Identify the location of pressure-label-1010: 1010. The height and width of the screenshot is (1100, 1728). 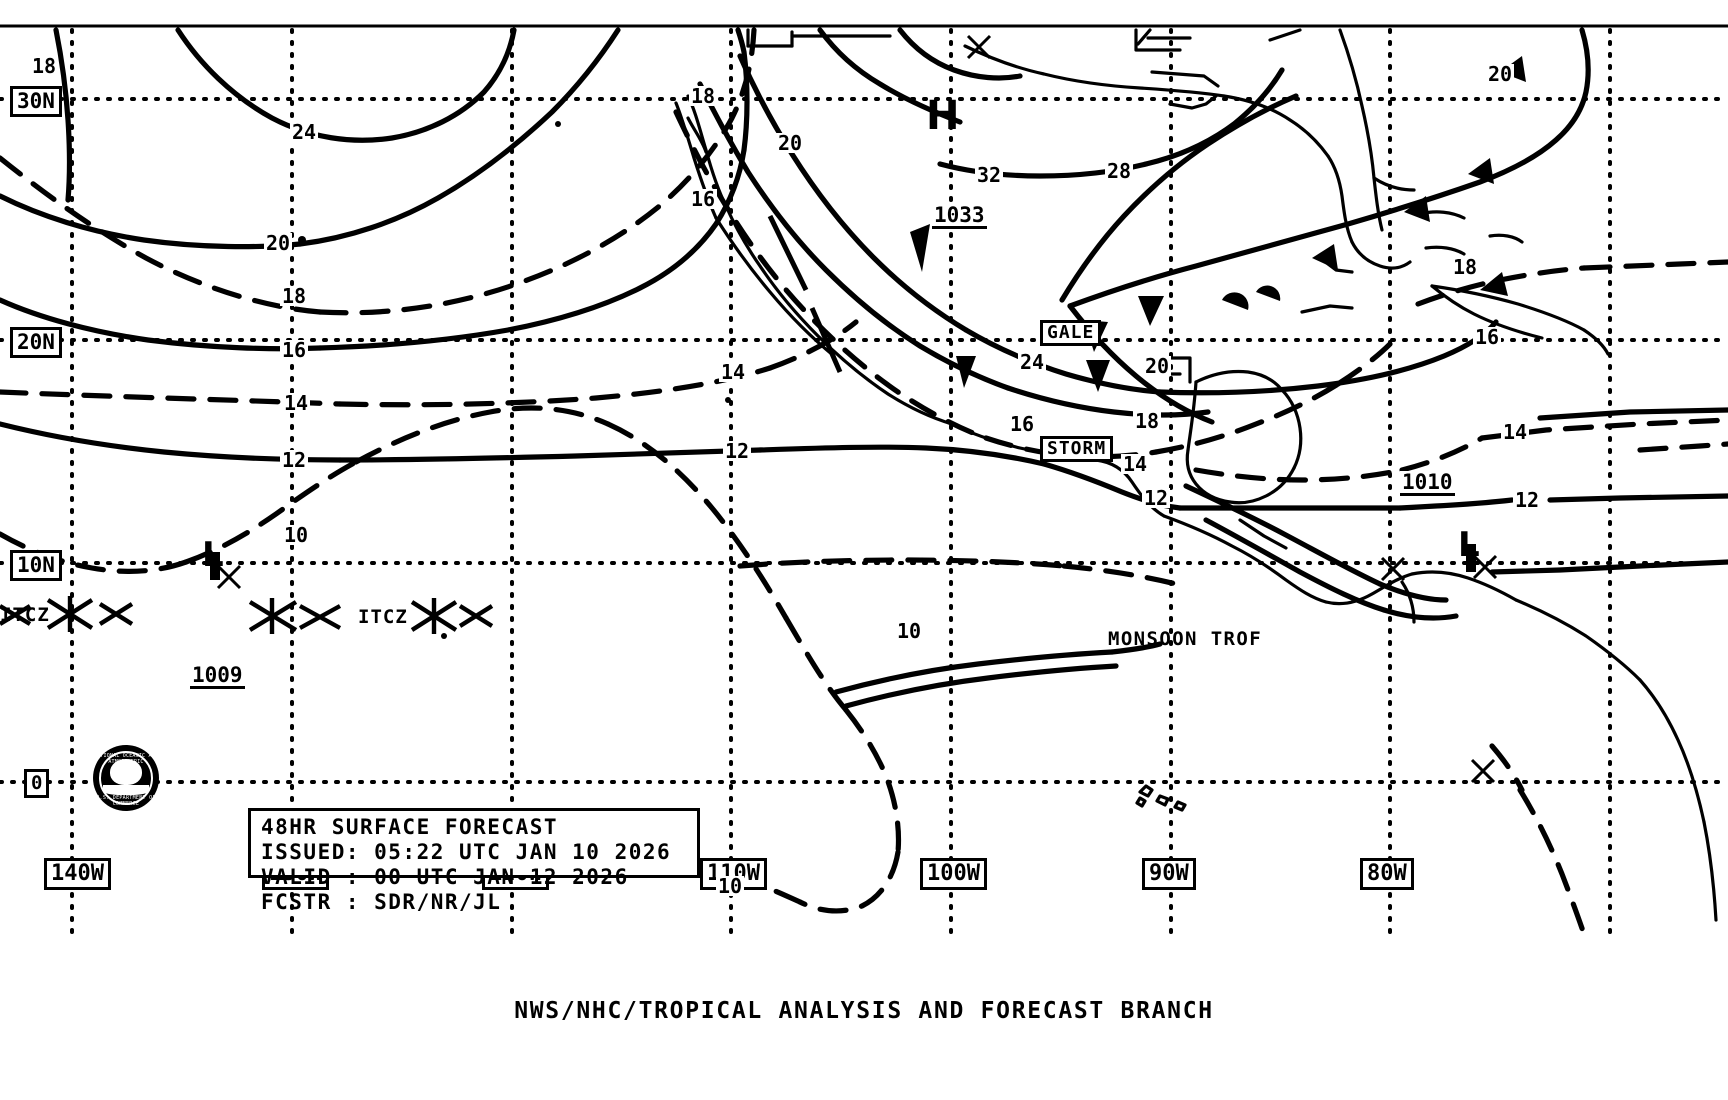
(1427, 484).